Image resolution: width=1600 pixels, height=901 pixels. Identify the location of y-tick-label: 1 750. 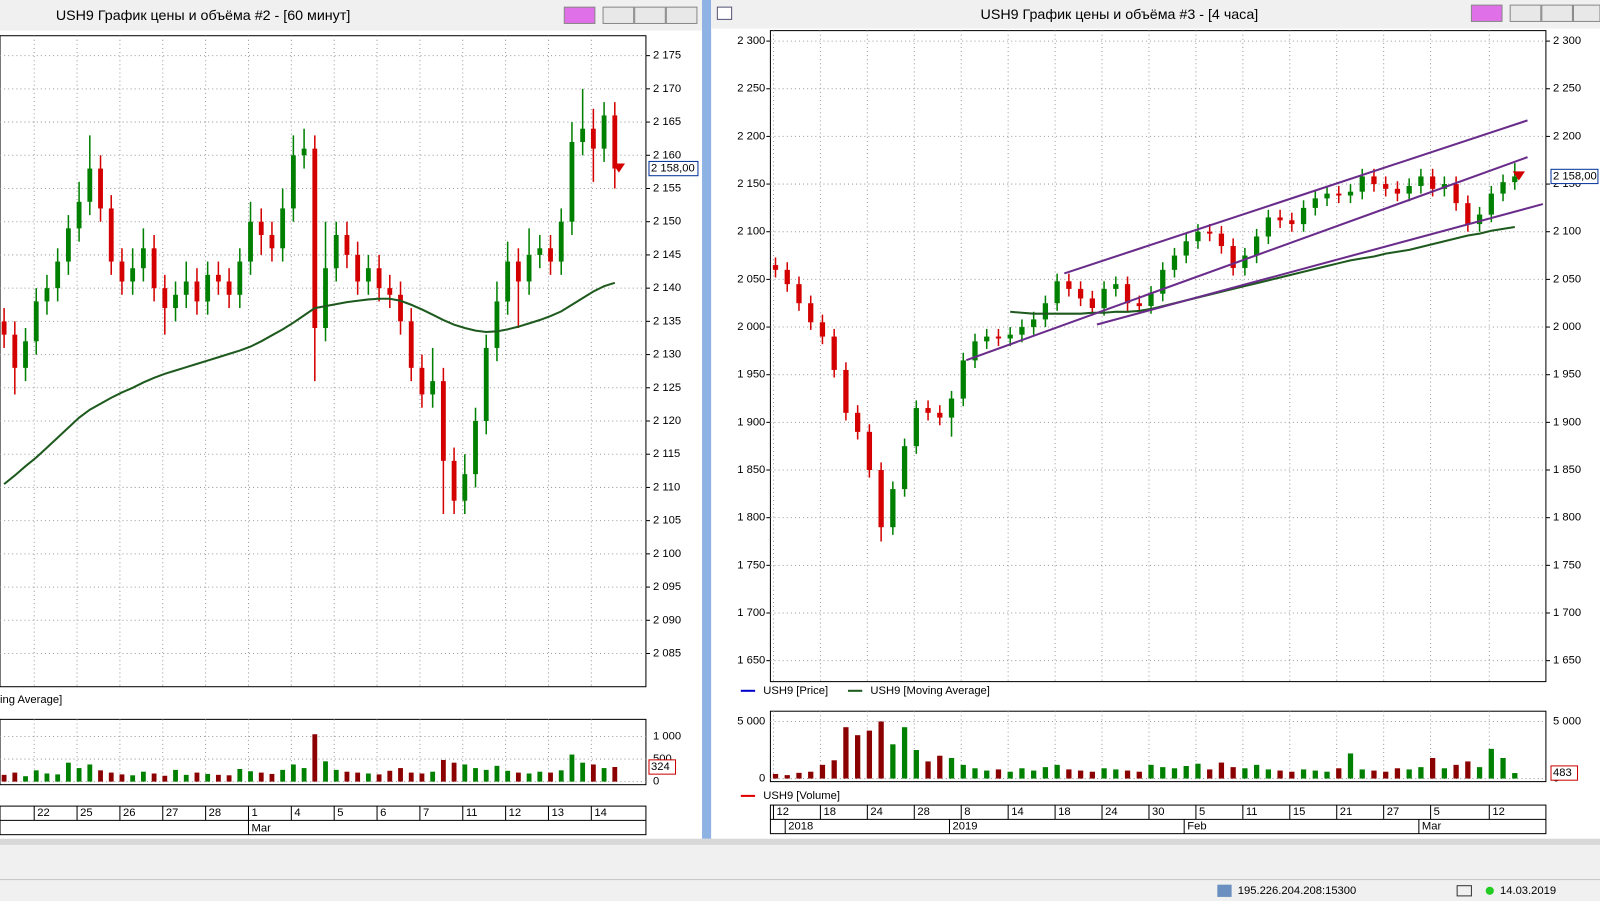
(751, 565).